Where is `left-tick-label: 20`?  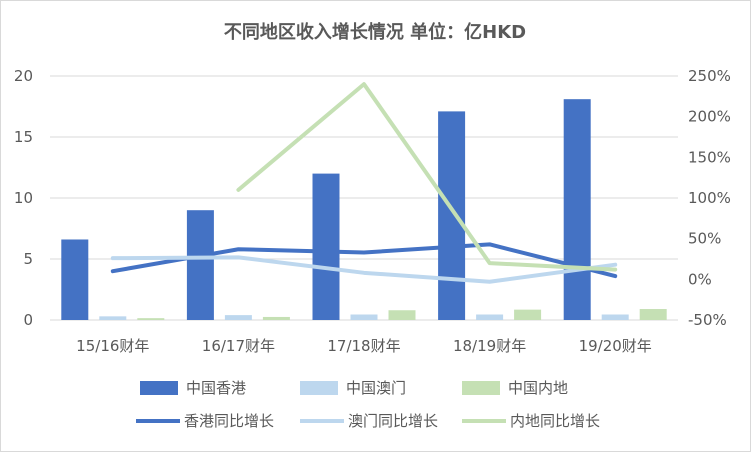 left-tick-label: 20 is located at coordinates (23, 76).